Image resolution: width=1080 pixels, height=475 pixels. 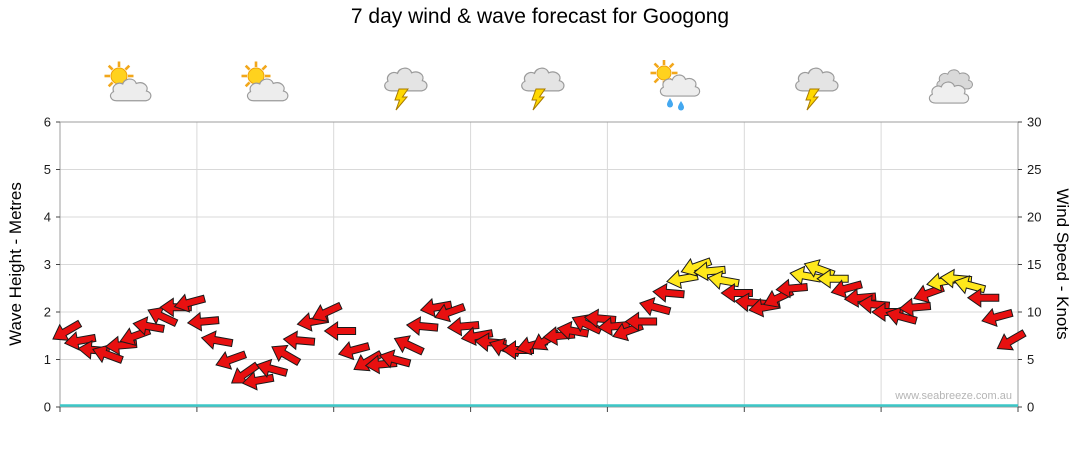 I want to click on left-tick-label: 6, so click(x=47, y=122).